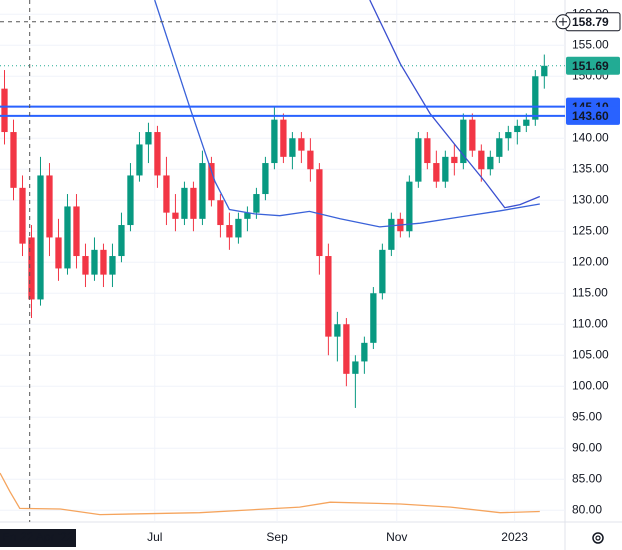 The width and height of the screenshot is (622, 550). What do you see at coordinates (587, 447) in the screenshot?
I see `y-tick-label: 90.00` at bounding box center [587, 447].